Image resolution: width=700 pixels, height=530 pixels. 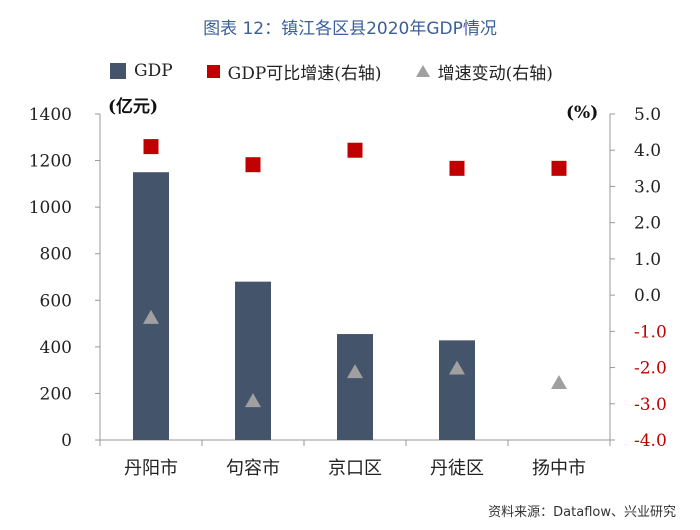 I want to click on right-tick-label: 5.0, so click(x=647, y=115).